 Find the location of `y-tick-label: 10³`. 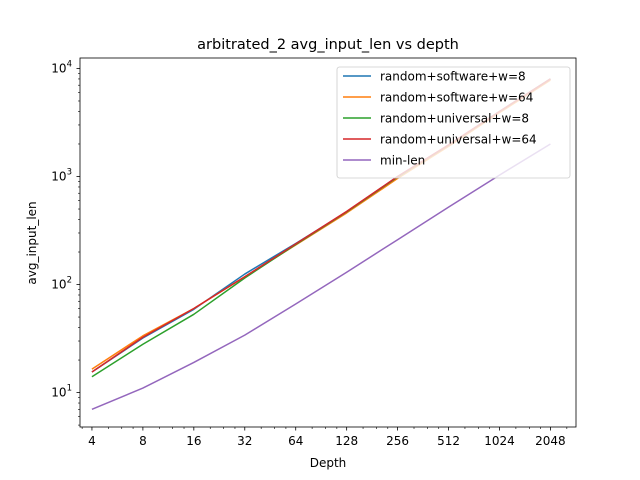

y-tick-label: 10³ is located at coordinates (61, 176).